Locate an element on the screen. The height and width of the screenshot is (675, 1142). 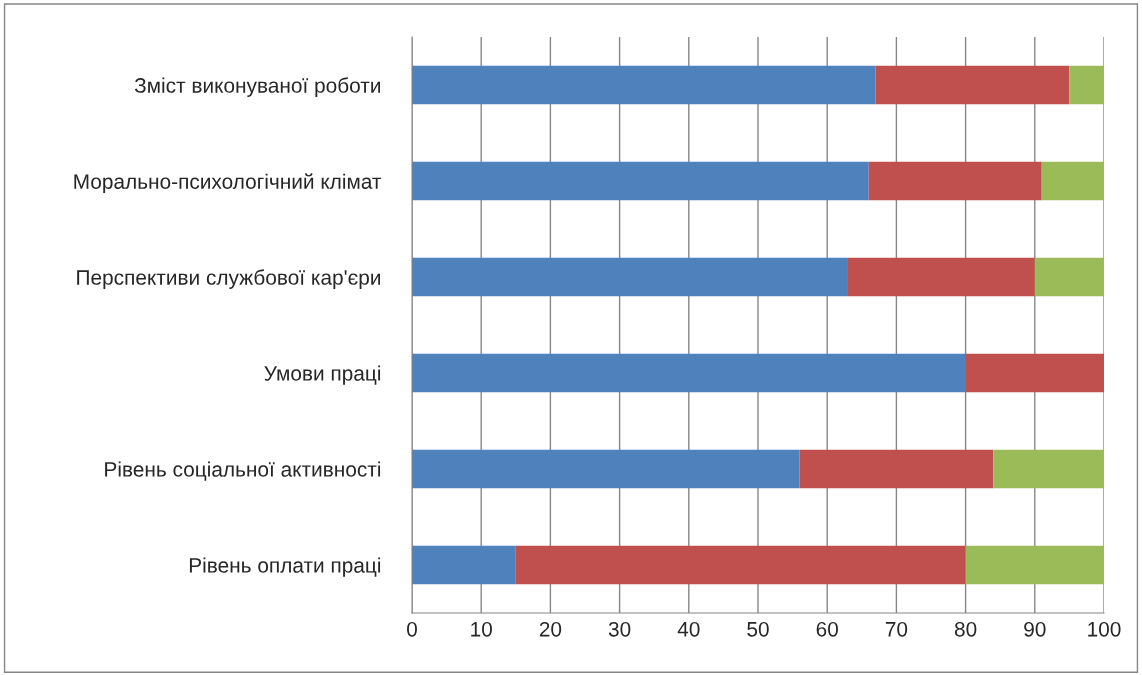
x-tick-label: 60 is located at coordinates (827, 629).